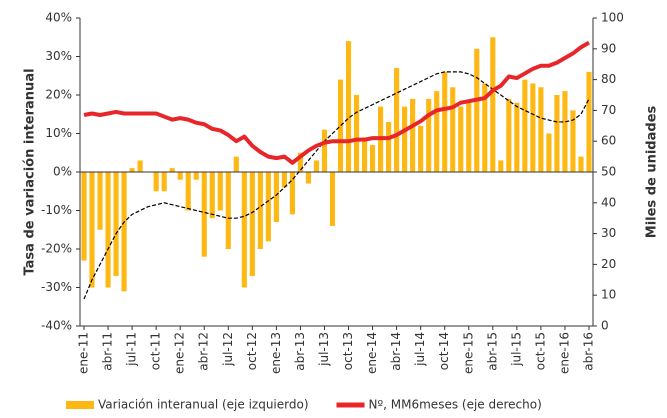 The width and height of the screenshot is (667, 418). What do you see at coordinates (564, 353) in the screenshot?
I see `x-tick-label: ene-16` at bounding box center [564, 353].